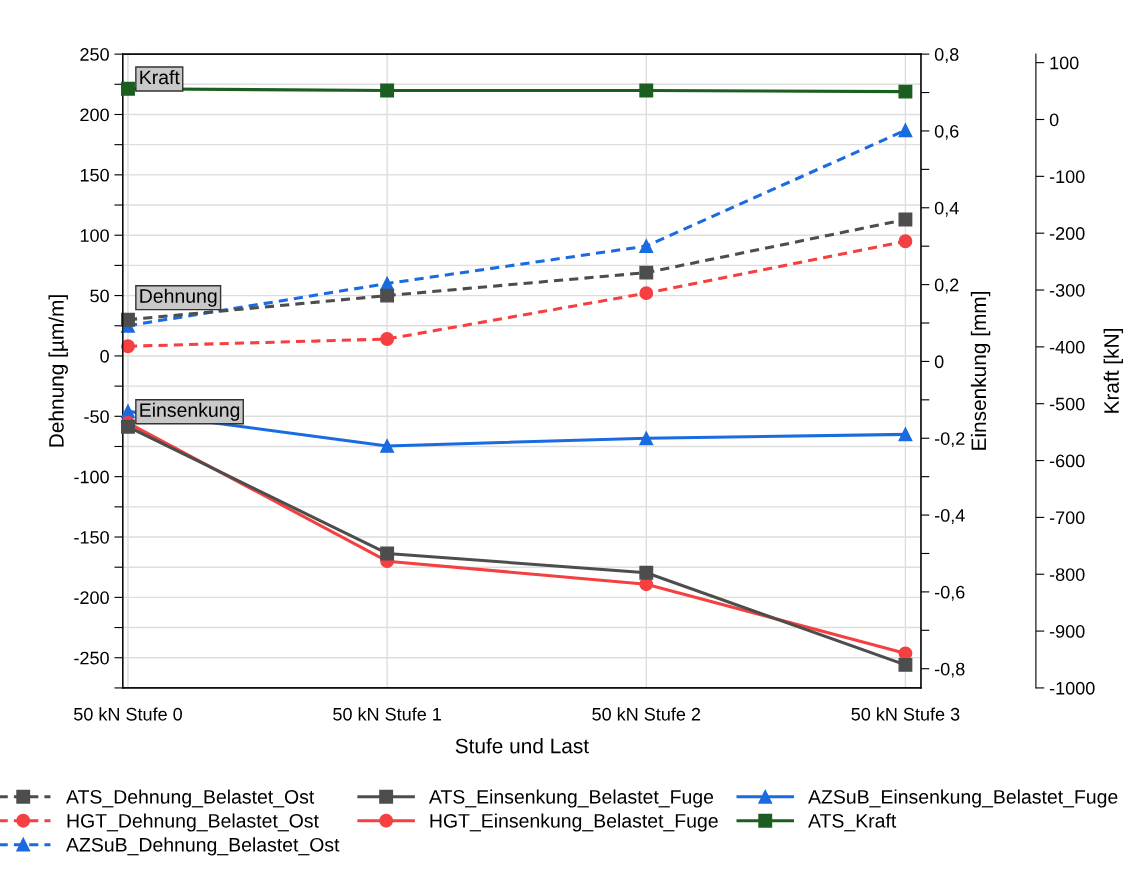  What do you see at coordinates (94, 54) in the screenshot?
I see `y-tick-label: 250` at bounding box center [94, 54].